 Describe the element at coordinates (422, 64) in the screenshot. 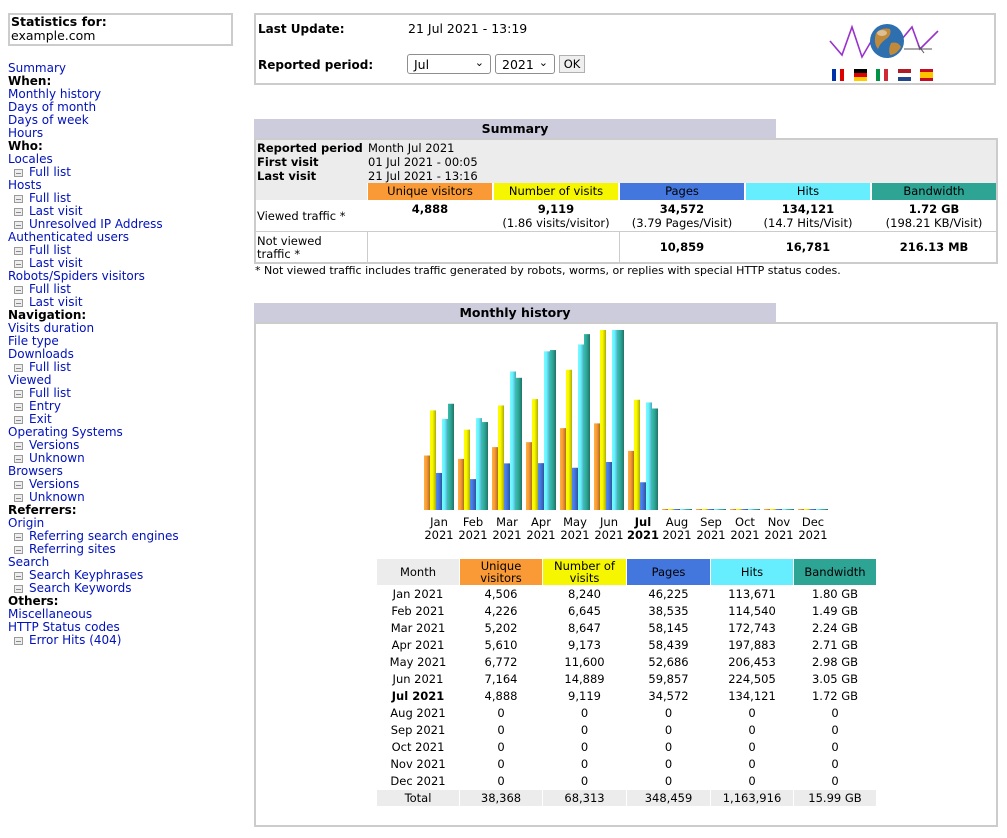

I see `month-select-value: Jul` at that location.